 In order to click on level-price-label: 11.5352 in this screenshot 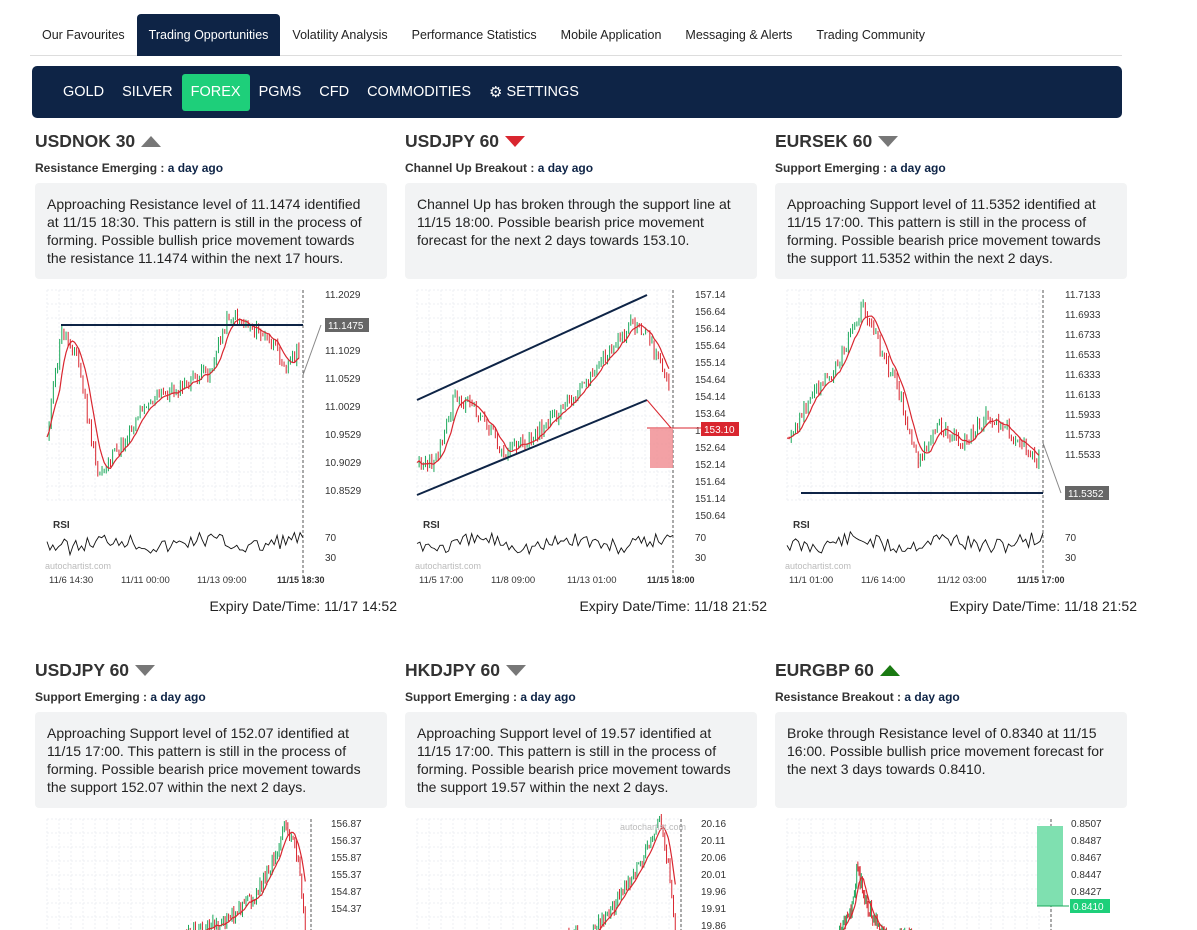, I will do `click(1086, 494)`.